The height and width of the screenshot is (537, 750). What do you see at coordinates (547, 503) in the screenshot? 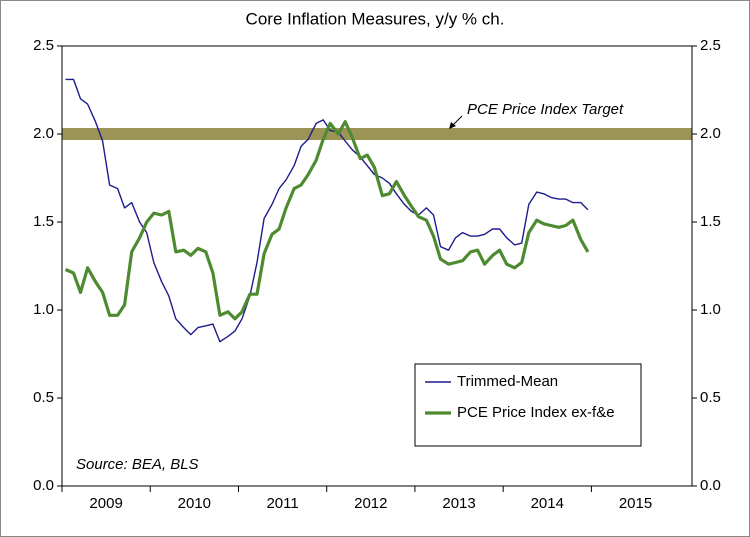
I see `x-tick-label: 2014` at bounding box center [547, 503].